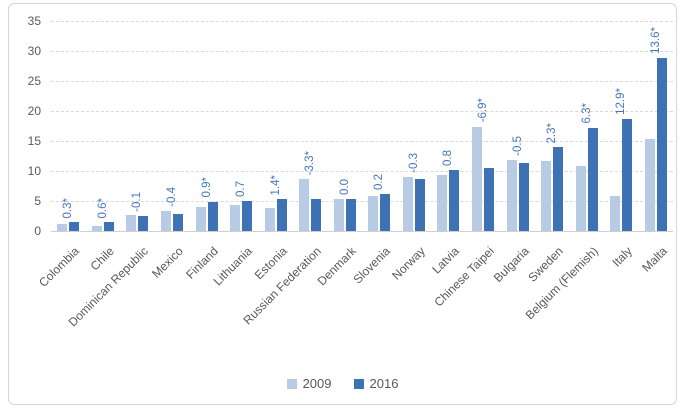 This screenshot has width=685, height=412. What do you see at coordinates (291, 383) in the screenshot?
I see `legend-swatch-2009` at bounding box center [291, 383].